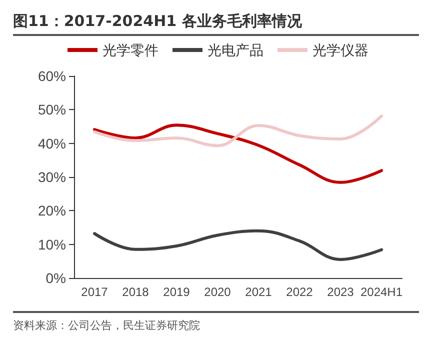  Describe the element at coordinates (258, 292) in the screenshot. I see `x-tick-label: 2021` at that location.